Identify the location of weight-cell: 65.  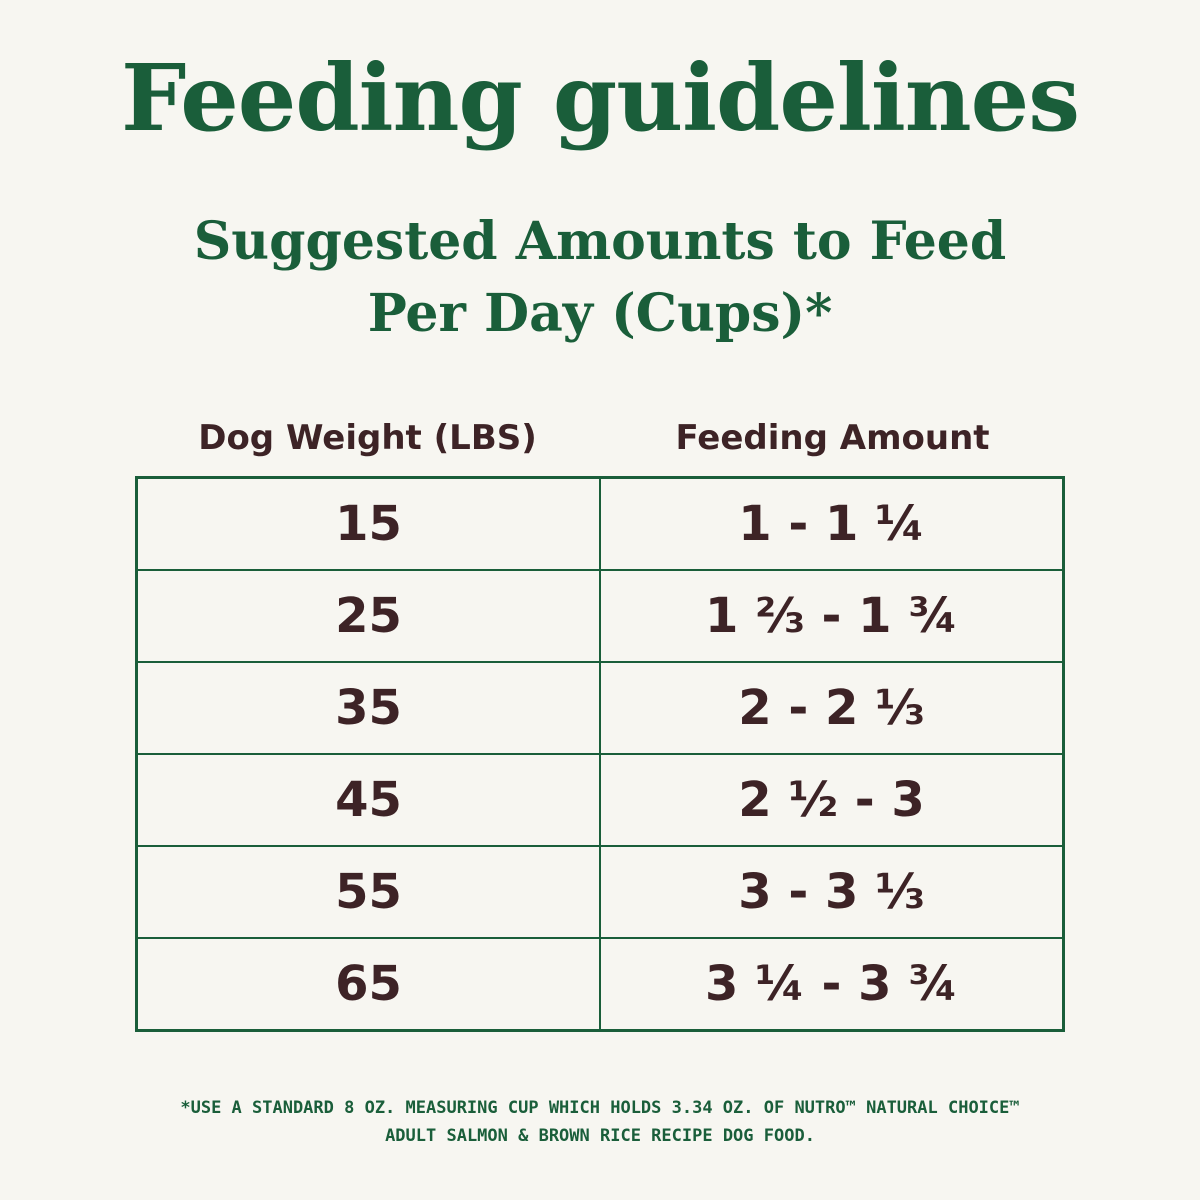
(368, 984).